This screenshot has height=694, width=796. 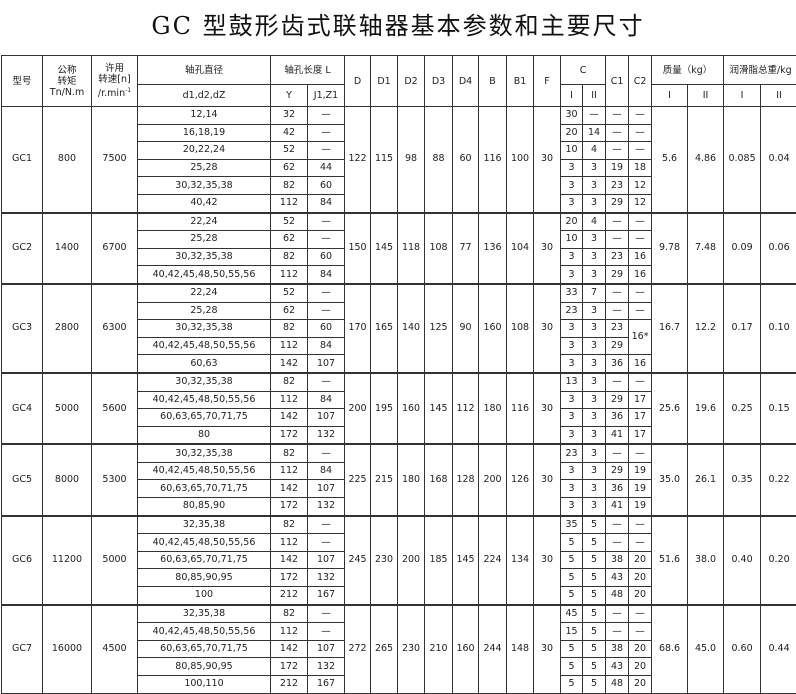 I want to click on c2-cell: 16, so click(x=640, y=257).